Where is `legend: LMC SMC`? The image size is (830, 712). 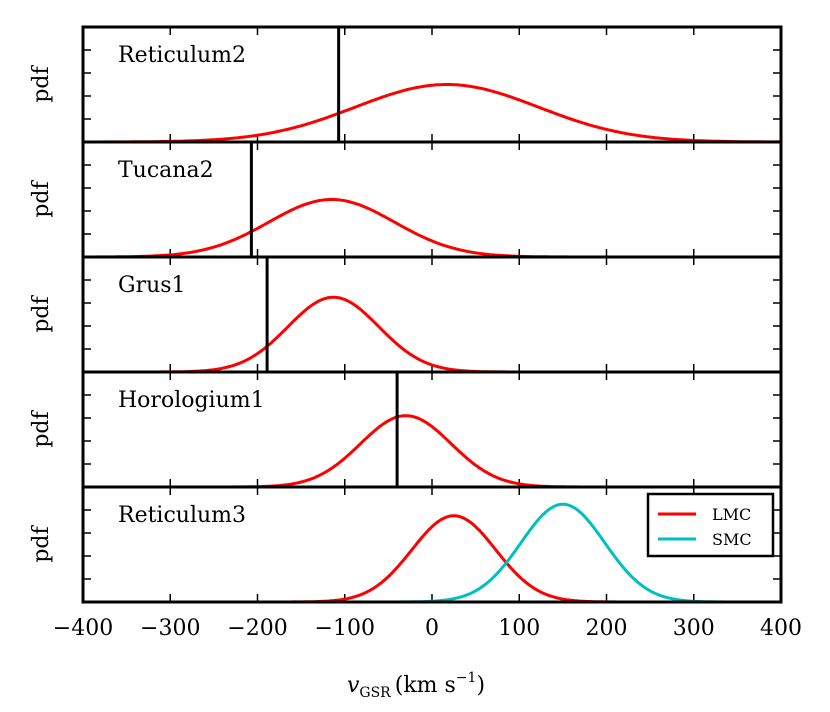
legend: LMC SMC is located at coordinates (710, 525).